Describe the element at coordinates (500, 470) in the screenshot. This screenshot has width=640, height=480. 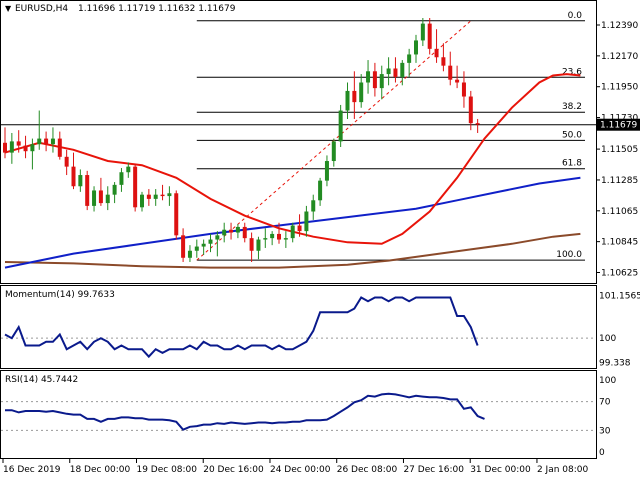
I see `x-tick-label: 31 Dec 00:00` at that location.